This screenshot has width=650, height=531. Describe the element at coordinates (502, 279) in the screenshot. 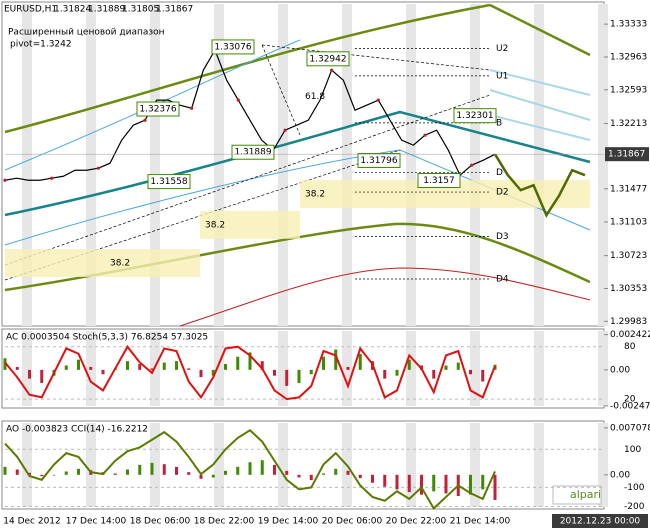

I see `pivot-label: D4` at that location.